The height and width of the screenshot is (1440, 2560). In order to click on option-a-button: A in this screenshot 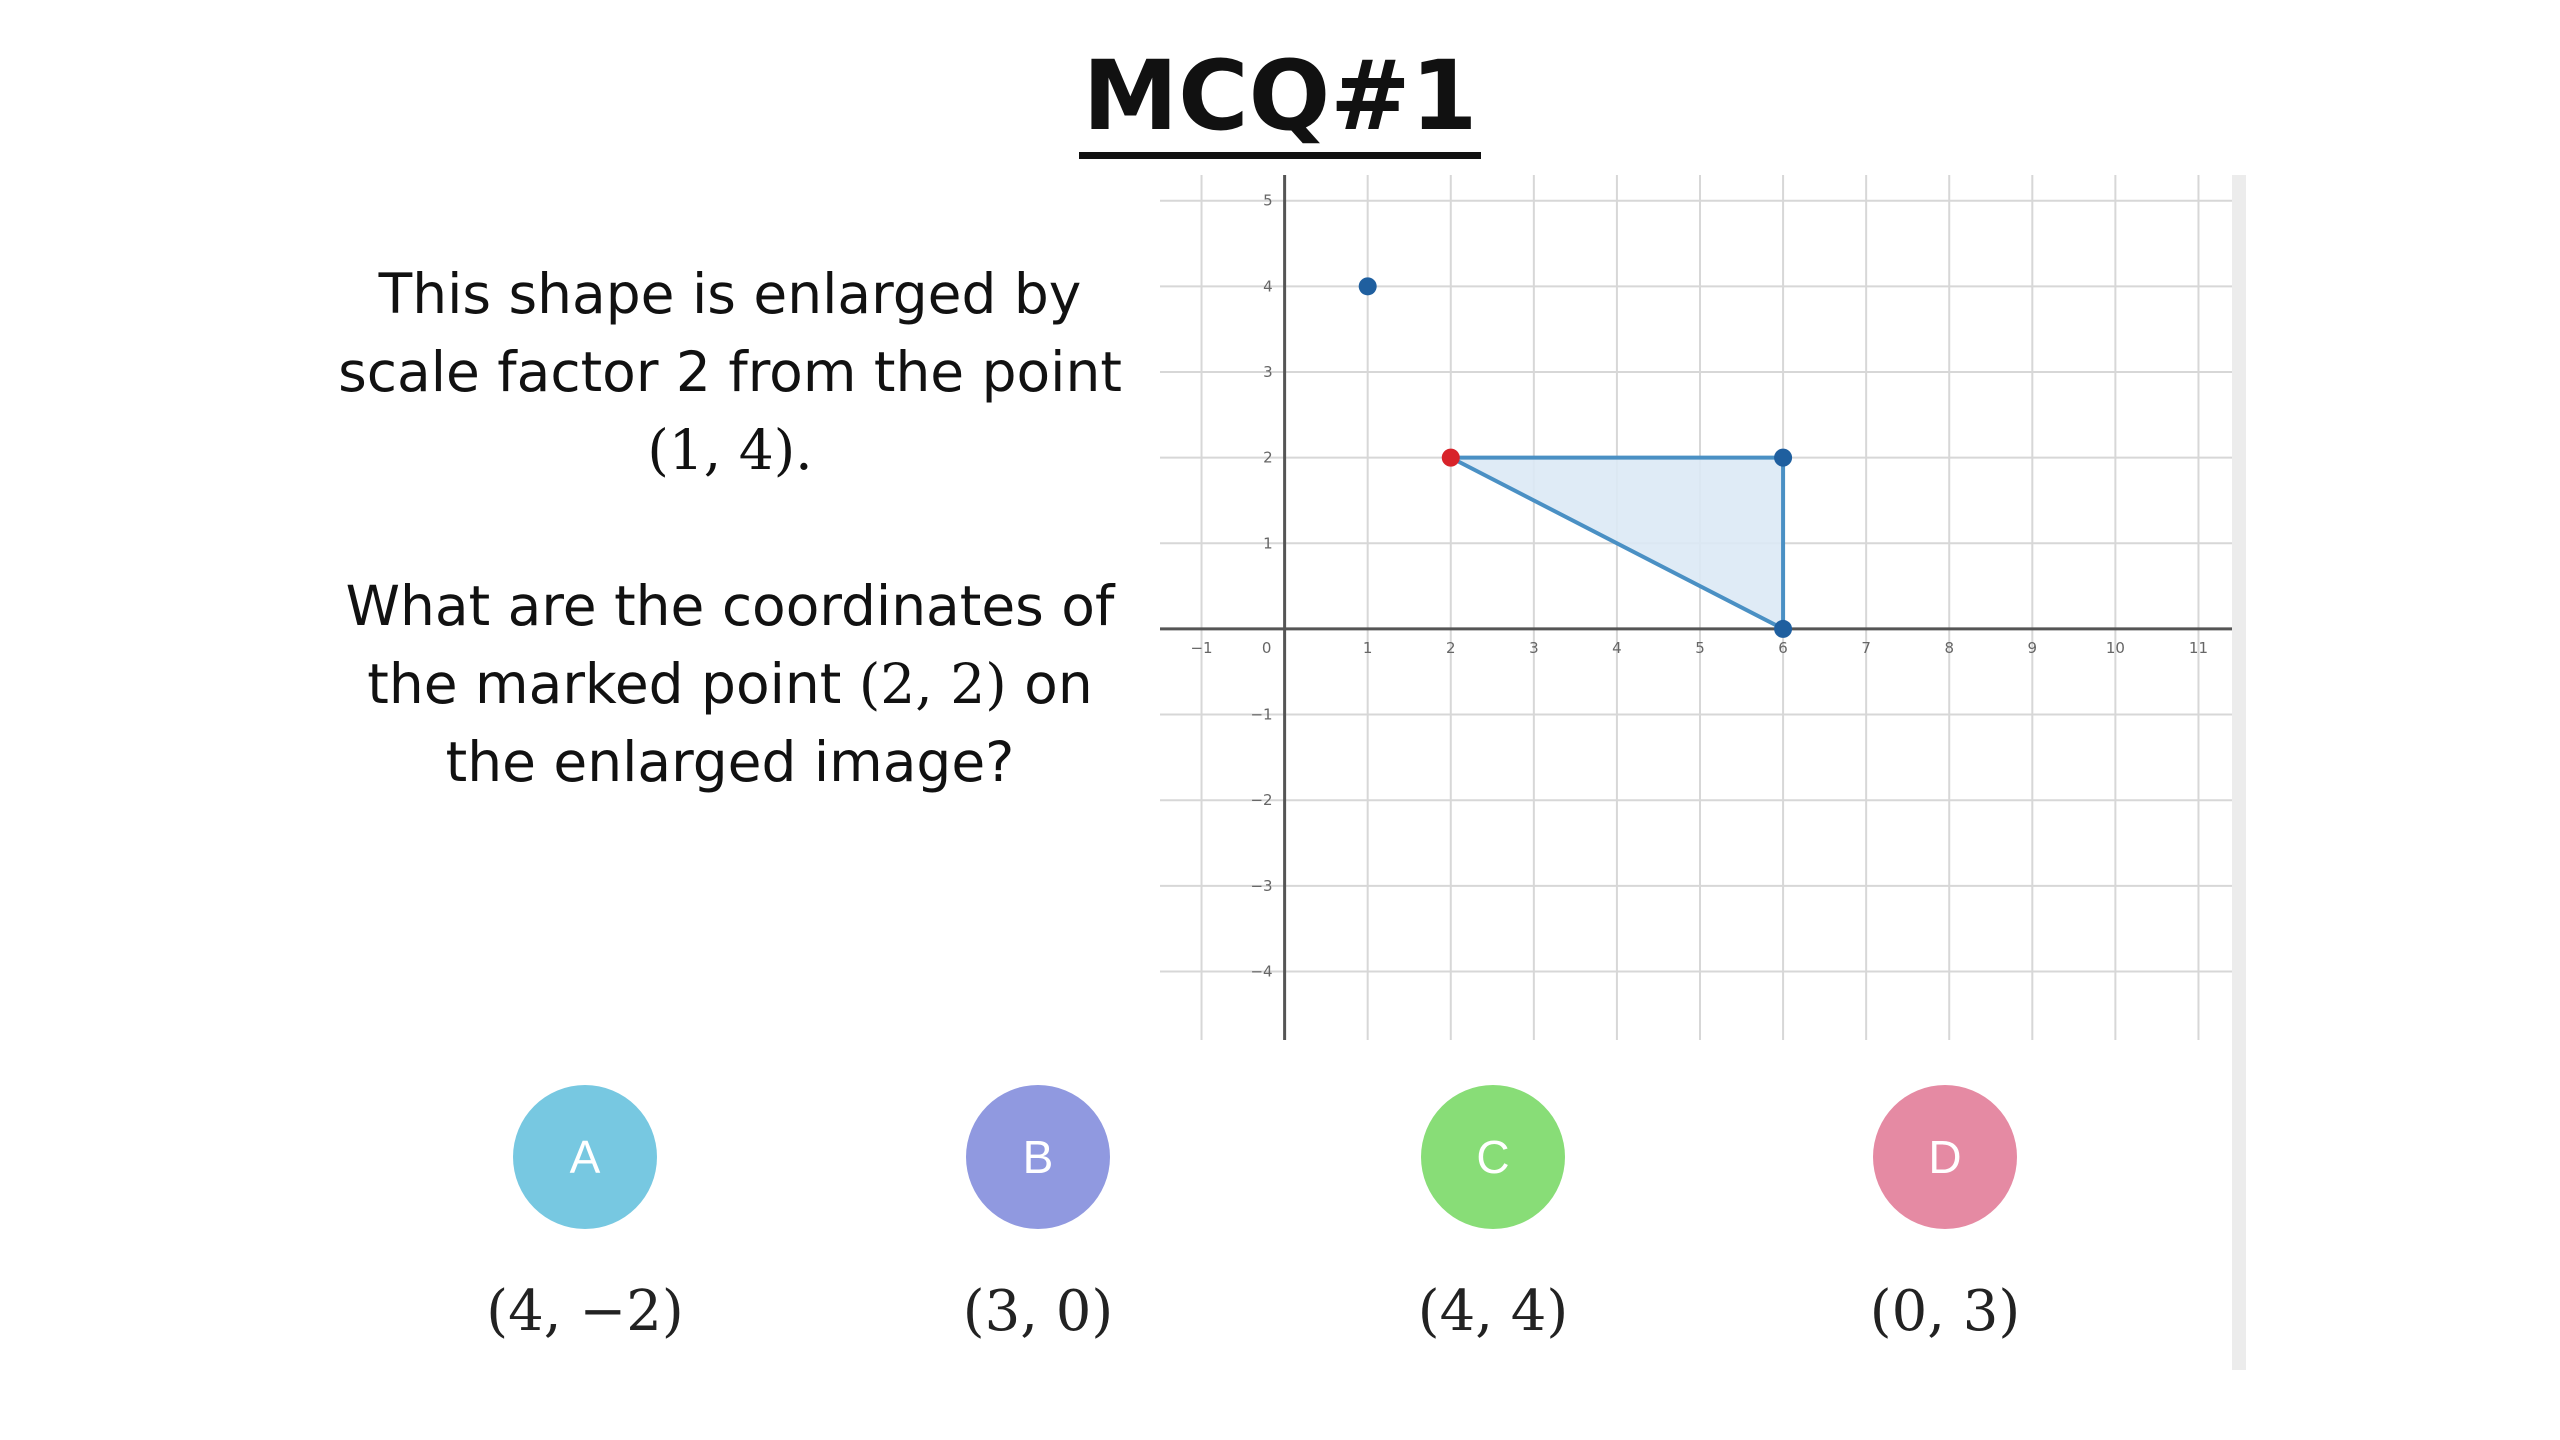, I will do `click(585, 1157)`.